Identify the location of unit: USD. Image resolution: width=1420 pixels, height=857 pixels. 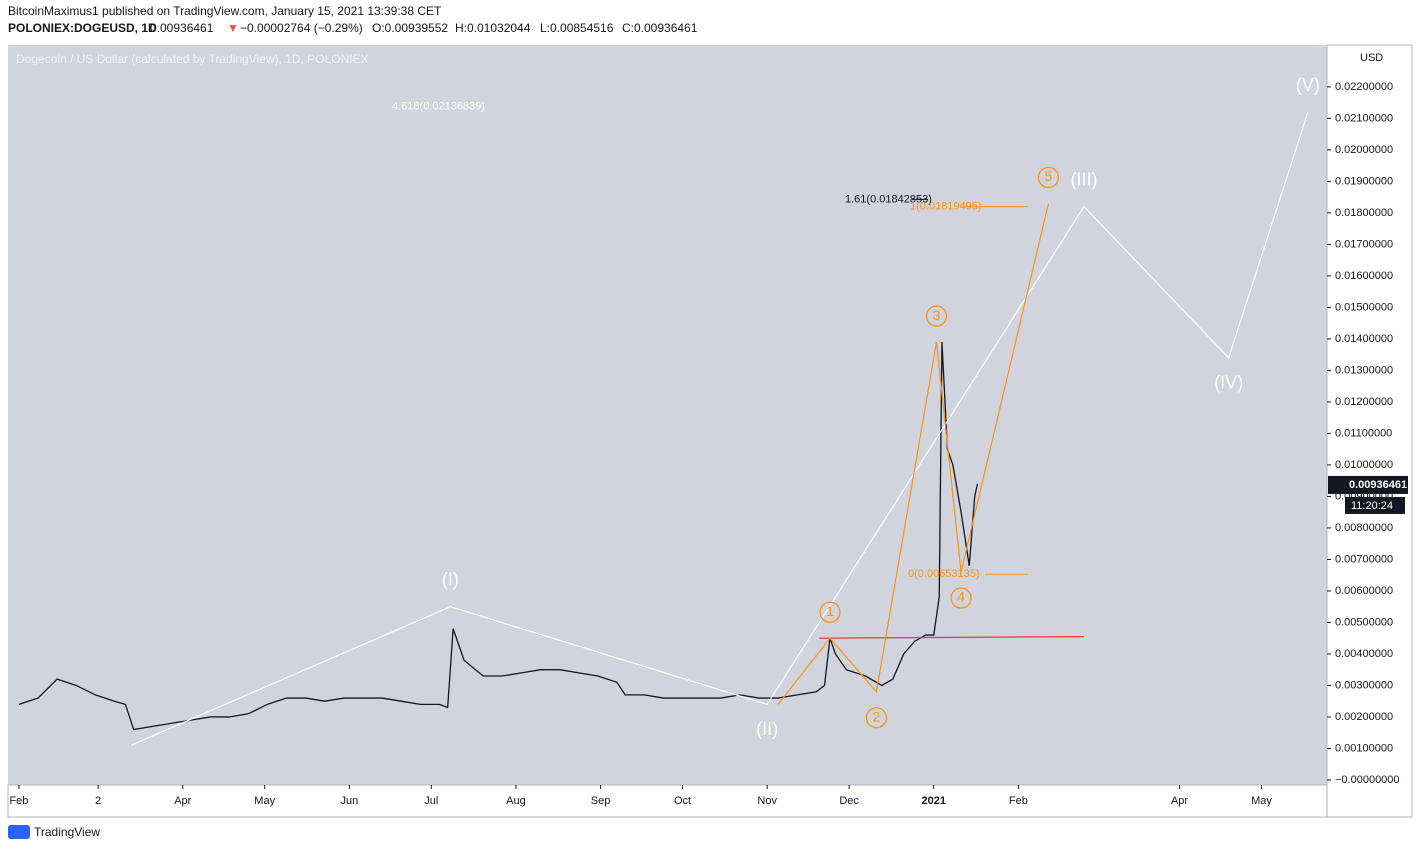
(1371, 58).